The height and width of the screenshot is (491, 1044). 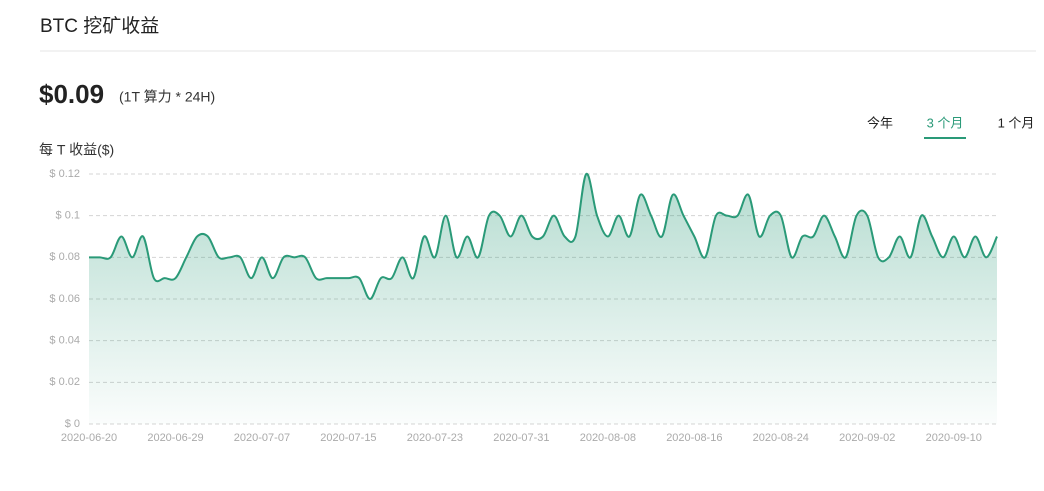 What do you see at coordinates (71, 94) in the screenshot?
I see `price: $0.09` at bounding box center [71, 94].